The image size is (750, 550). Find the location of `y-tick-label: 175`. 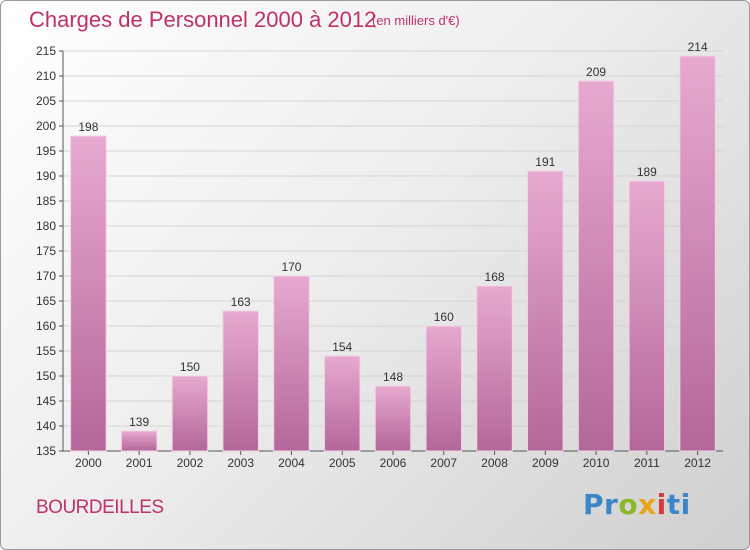

y-tick-label: 175 is located at coordinates (46, 251).